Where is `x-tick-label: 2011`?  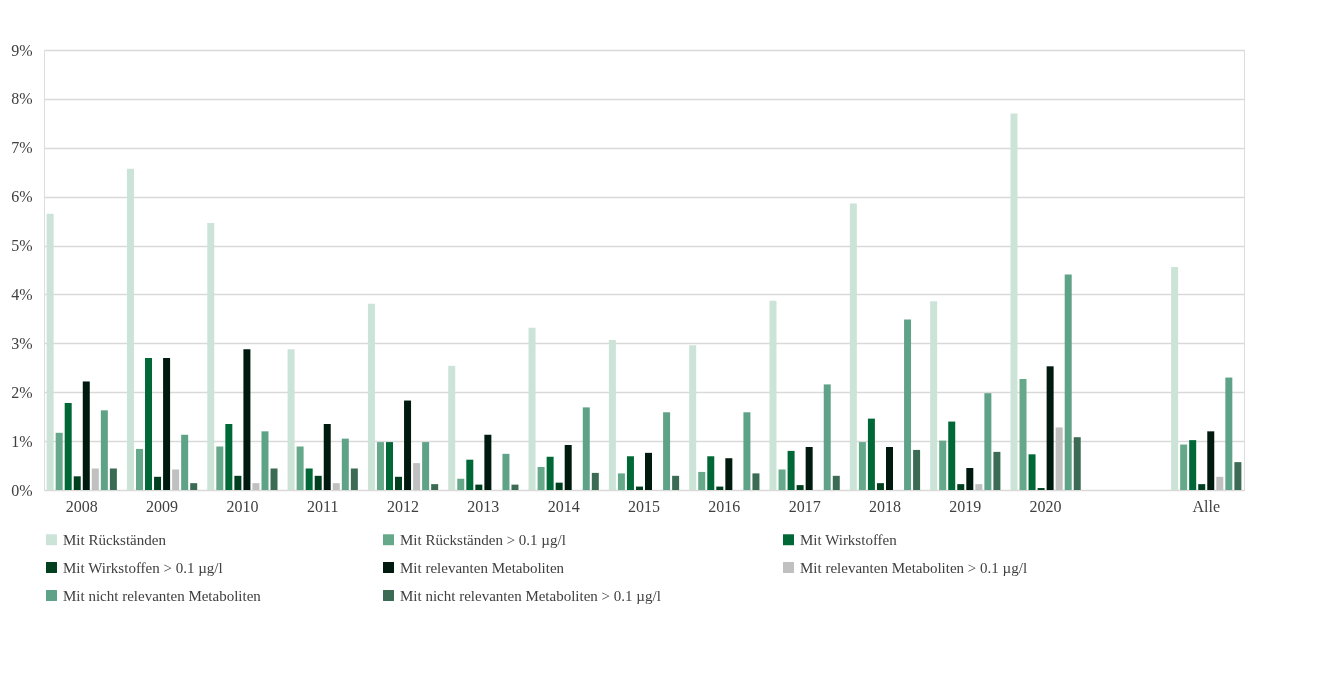
x-tick-label: 2011 is located at coordinates (323, 506).